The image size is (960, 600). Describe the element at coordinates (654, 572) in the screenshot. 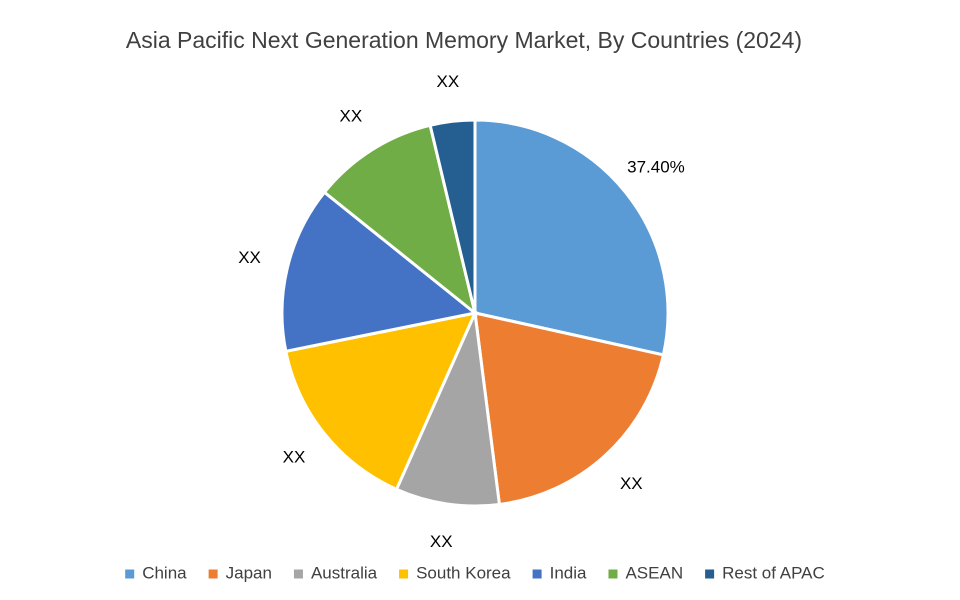

I see `legend-label: ASEAN` at that location.